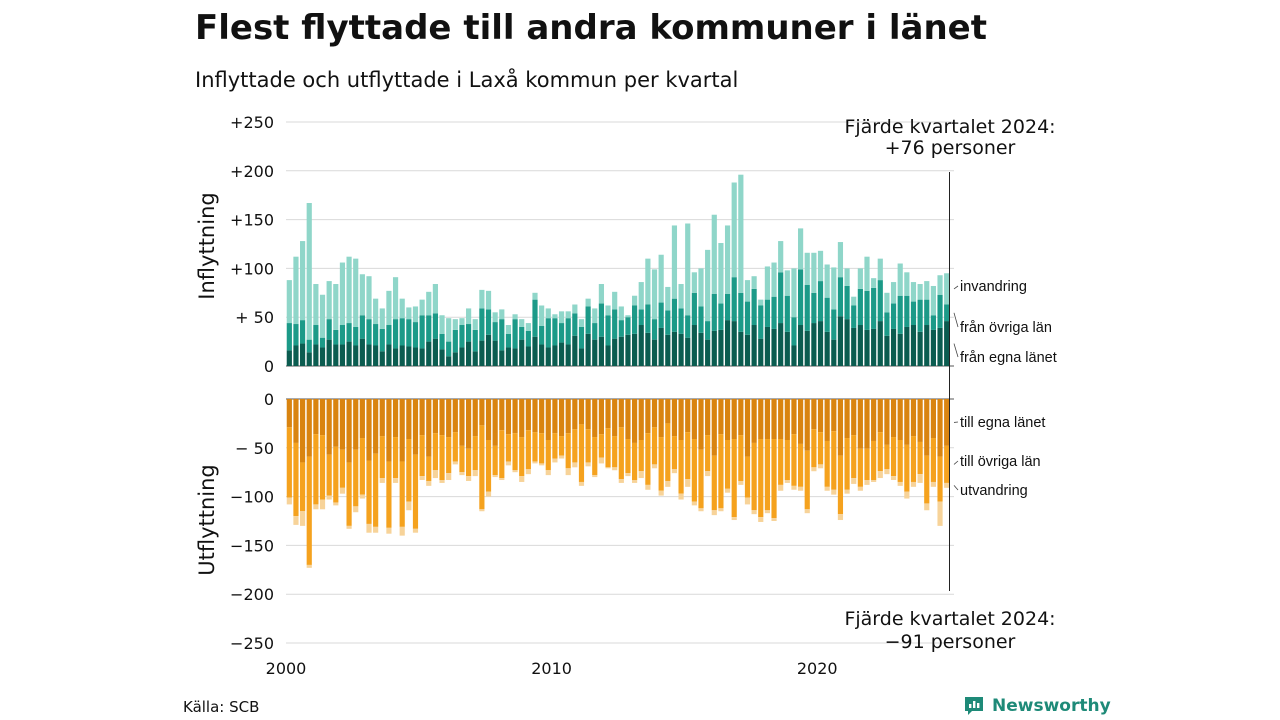 This screenshot has height=720, width=1280. What do you see at coordinates (807, 307) in the screenshot?
I see `bar-in-1-2019K3` at bounding box center [807, 307].